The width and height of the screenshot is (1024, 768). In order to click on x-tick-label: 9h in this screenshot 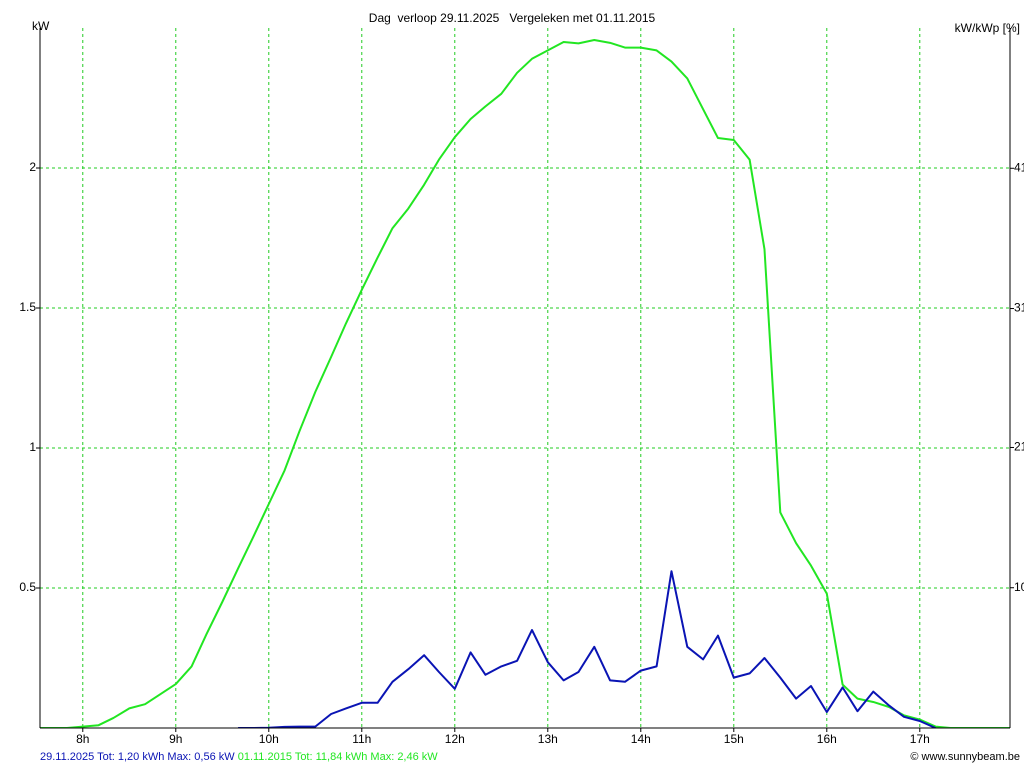, I will do `click(175, 739)`.